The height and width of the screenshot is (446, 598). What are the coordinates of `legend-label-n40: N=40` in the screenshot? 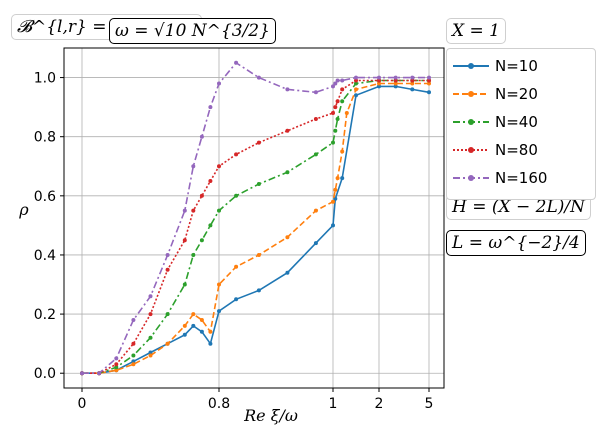 It's located at (516, 122).